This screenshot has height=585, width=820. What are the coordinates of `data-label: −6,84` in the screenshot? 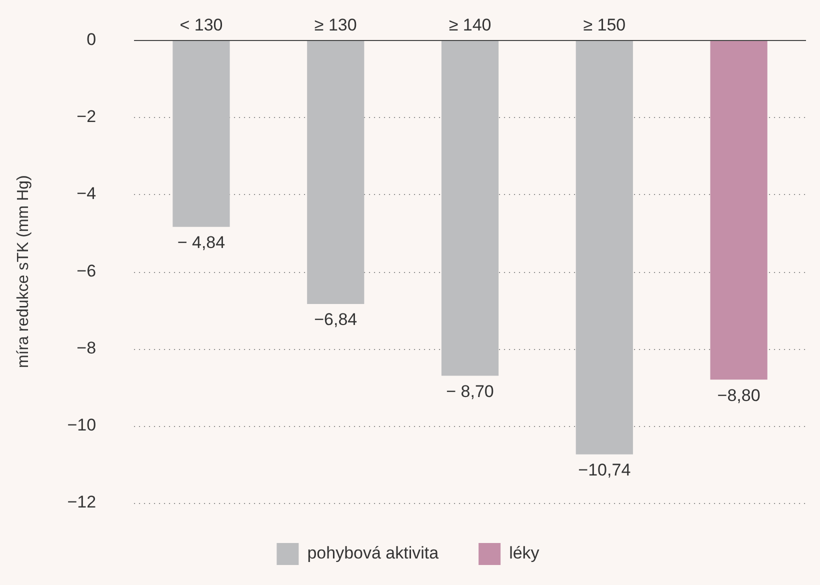 It's located at (336, 320).